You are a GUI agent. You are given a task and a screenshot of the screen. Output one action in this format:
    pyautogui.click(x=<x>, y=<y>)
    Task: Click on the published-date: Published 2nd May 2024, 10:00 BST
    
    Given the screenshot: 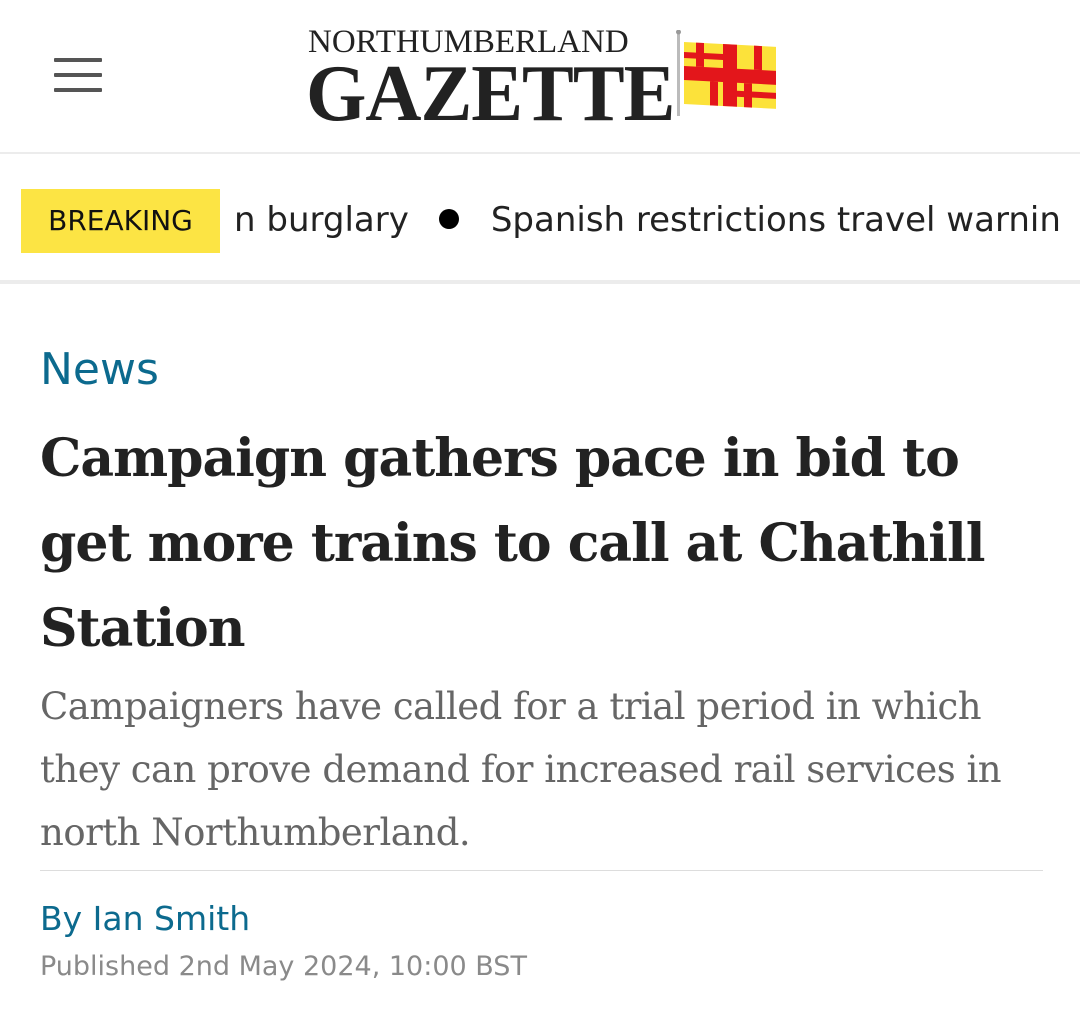 What is the action you would take?
    pyautogui.click(x=283, y=966)
    